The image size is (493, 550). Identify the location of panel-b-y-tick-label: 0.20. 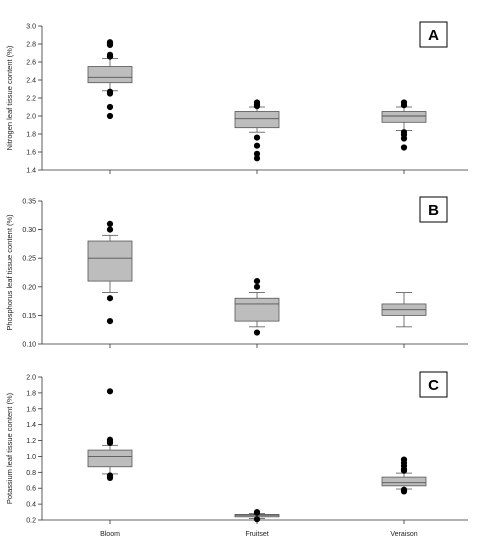
(29, 287).